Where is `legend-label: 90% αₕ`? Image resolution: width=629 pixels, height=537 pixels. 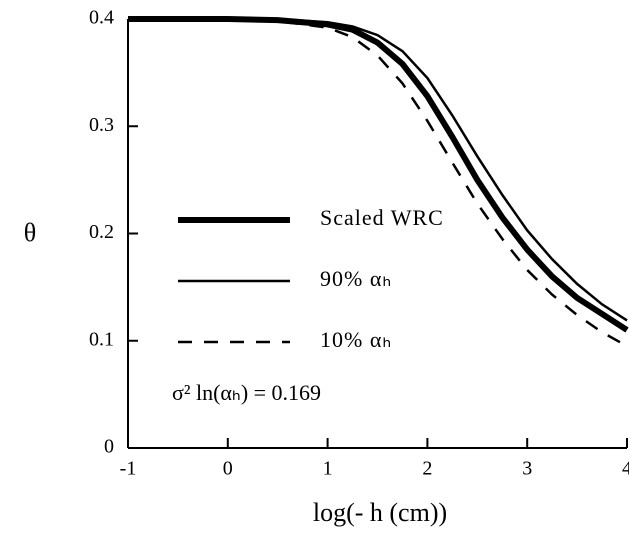 legend-label: 90% αₕ is located at coordinates (356, 278).